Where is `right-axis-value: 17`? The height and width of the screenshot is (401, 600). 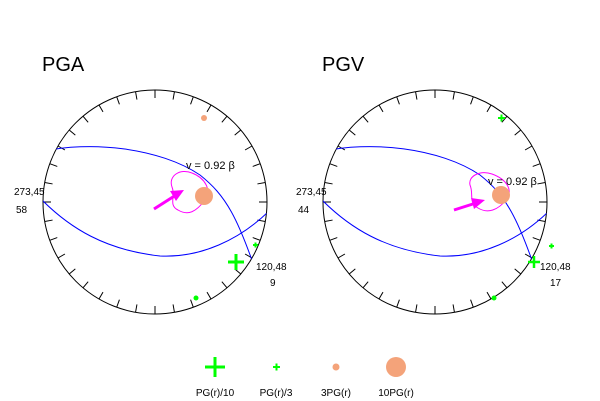 right-axis-value: 17 is located at coordinates (556, 283).